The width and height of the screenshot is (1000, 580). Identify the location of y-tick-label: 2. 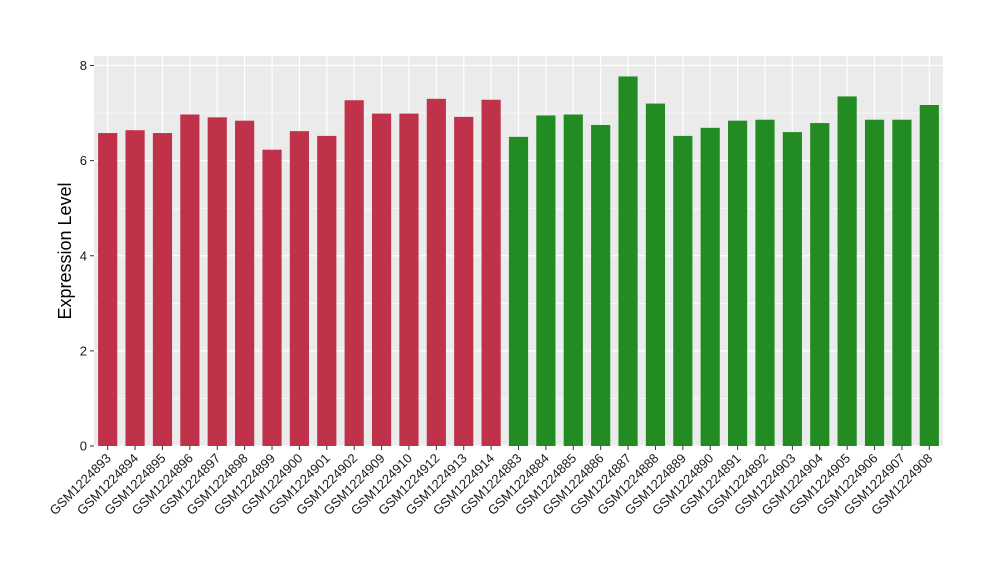
(83, 350).